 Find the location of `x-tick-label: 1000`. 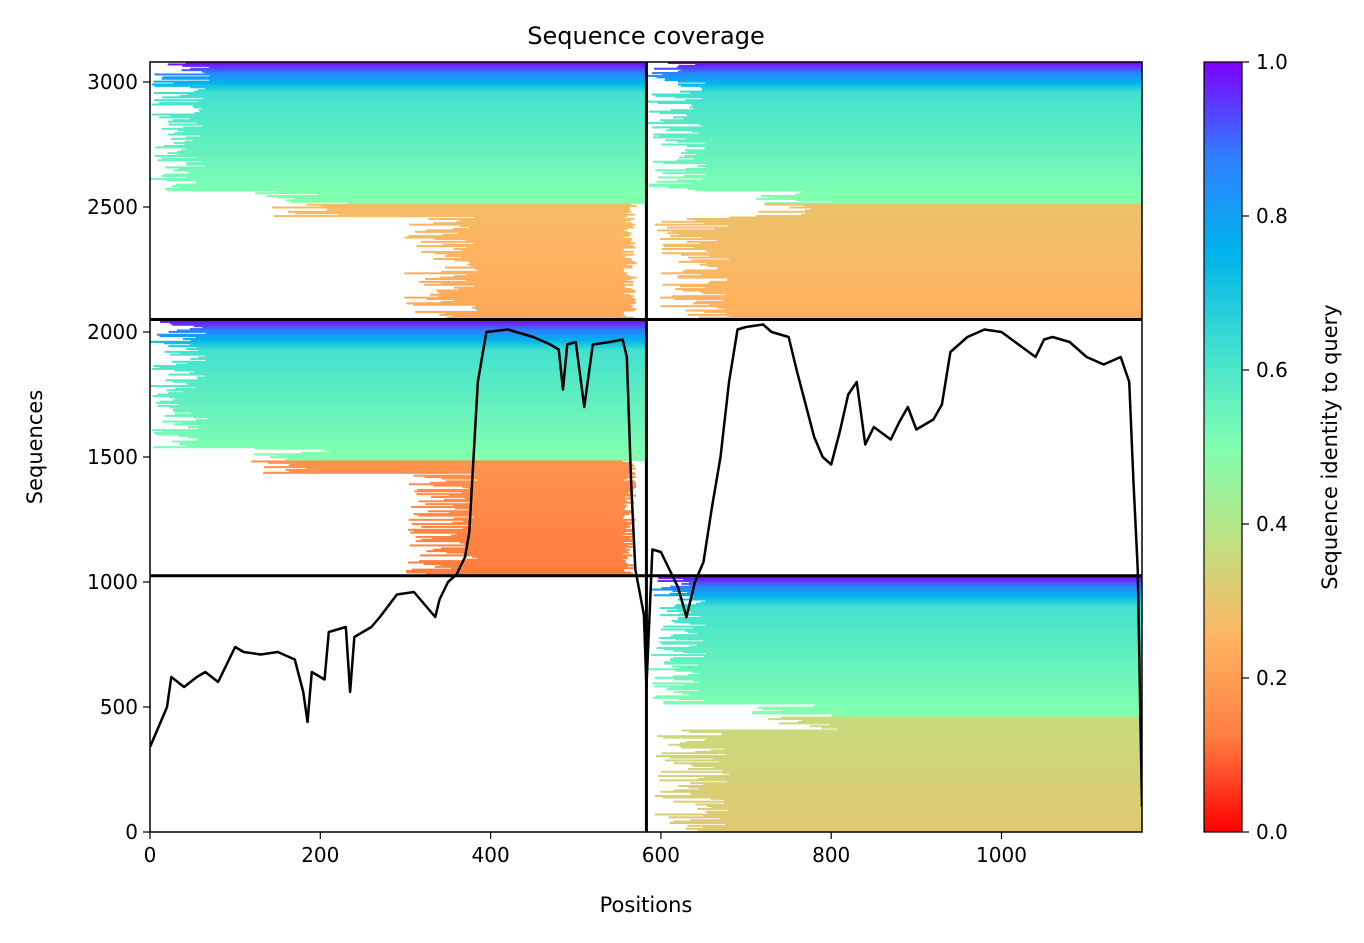

x-tick-label: 1000 is located at coordinates (1001, 855).